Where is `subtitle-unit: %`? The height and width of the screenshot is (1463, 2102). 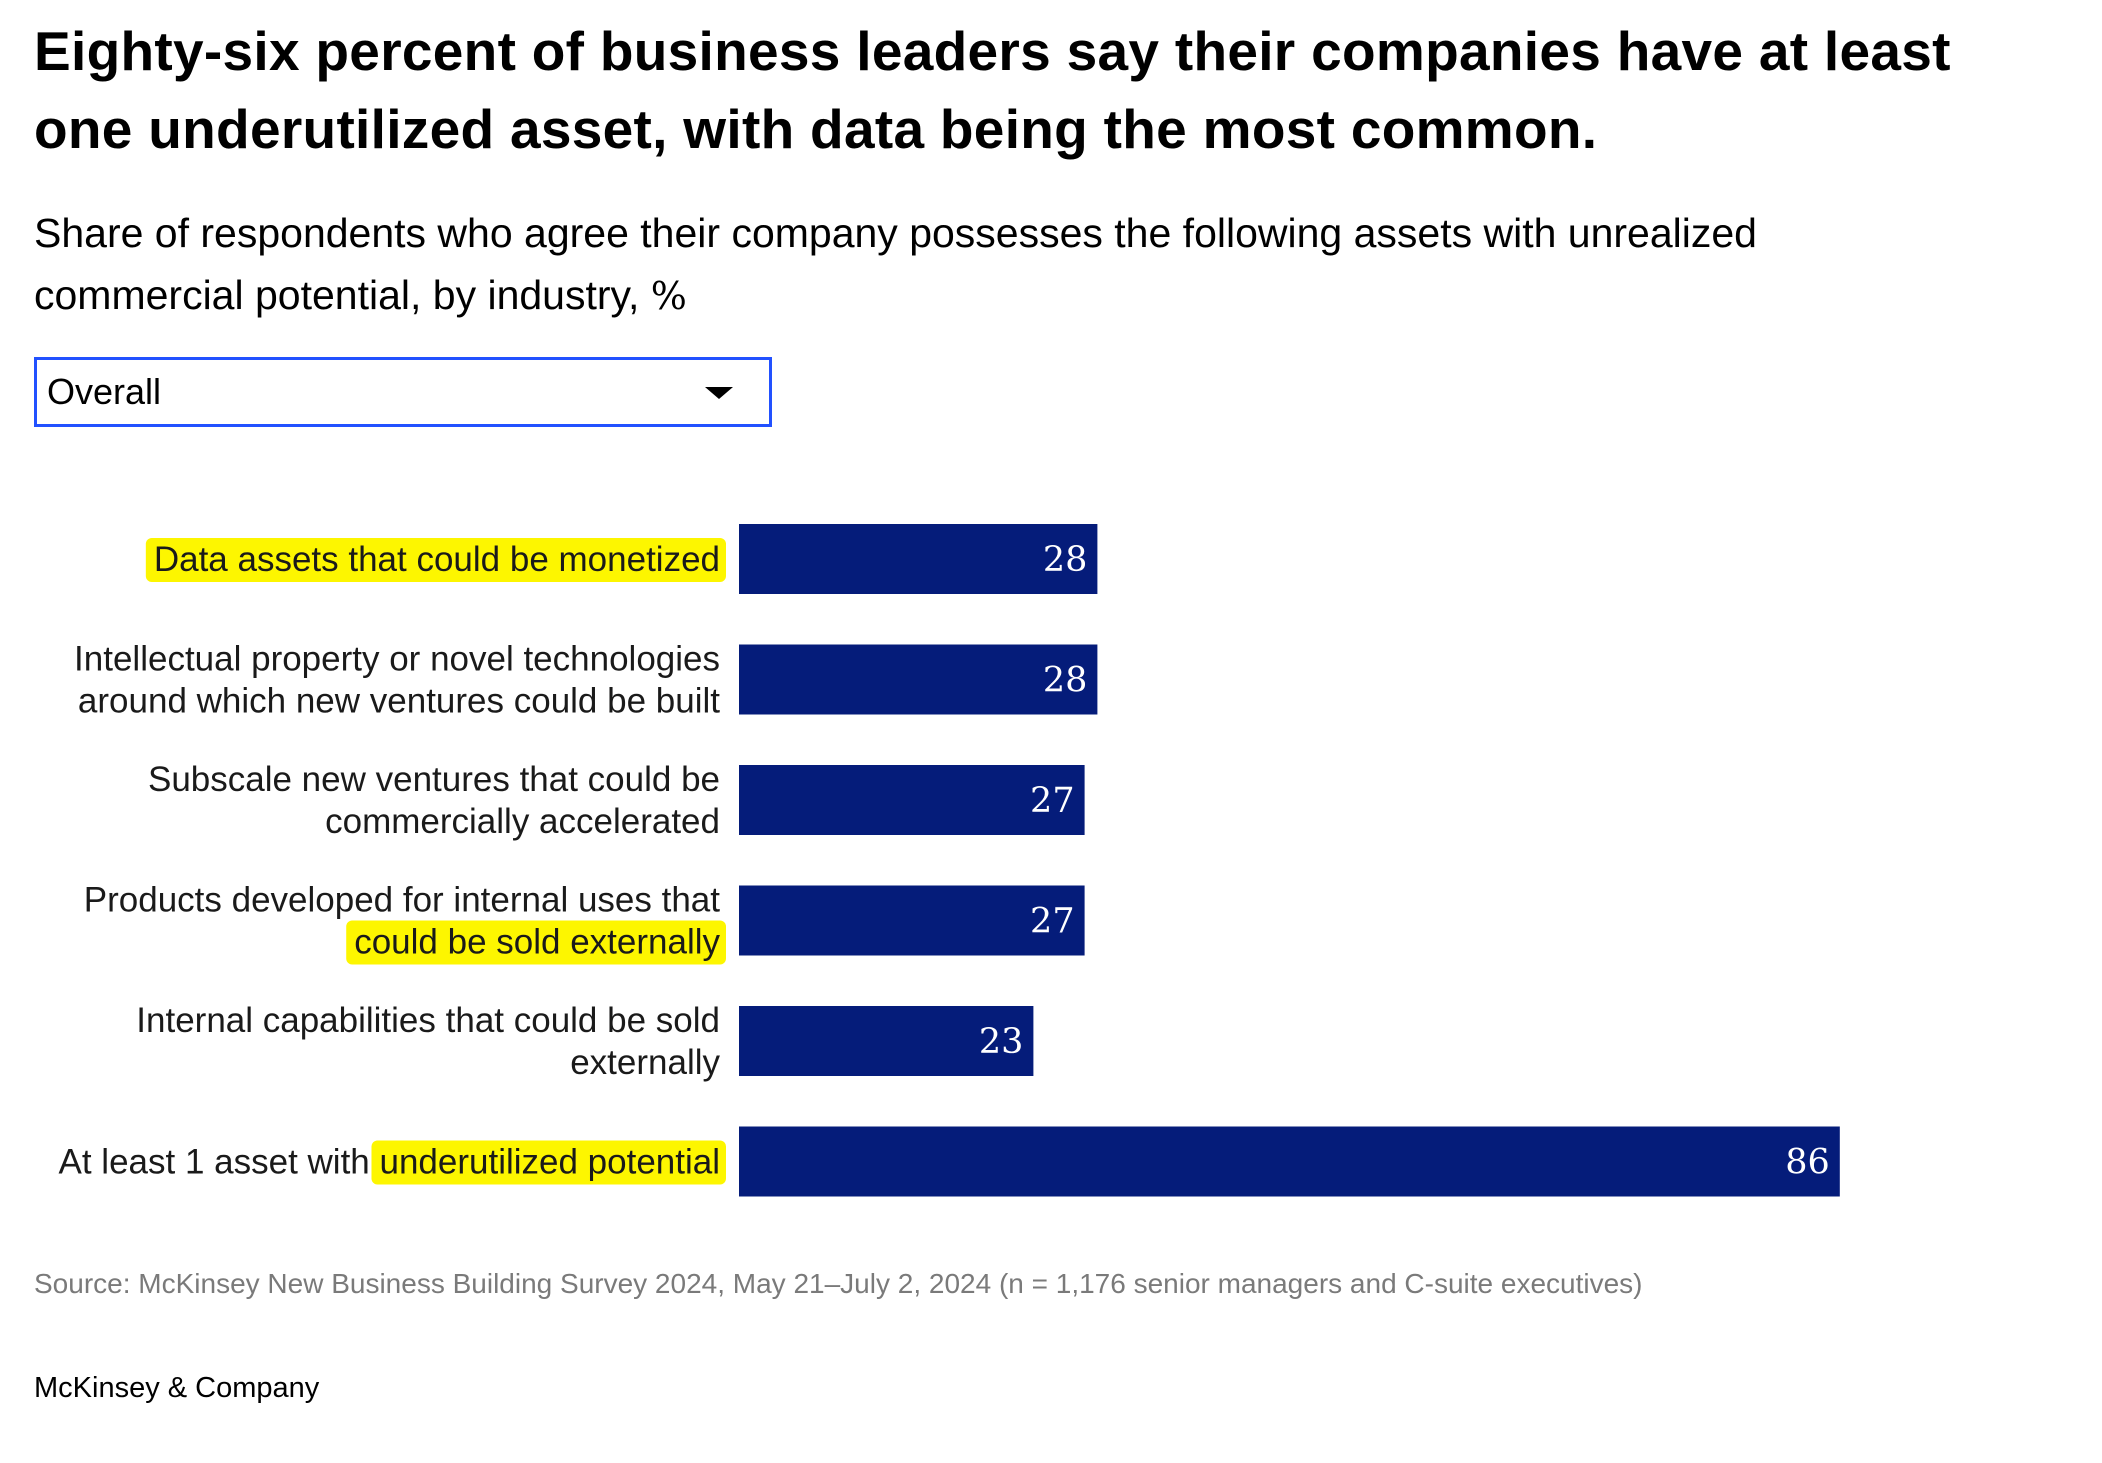
subtitle-unit: % is located at coordinates (668, 296).